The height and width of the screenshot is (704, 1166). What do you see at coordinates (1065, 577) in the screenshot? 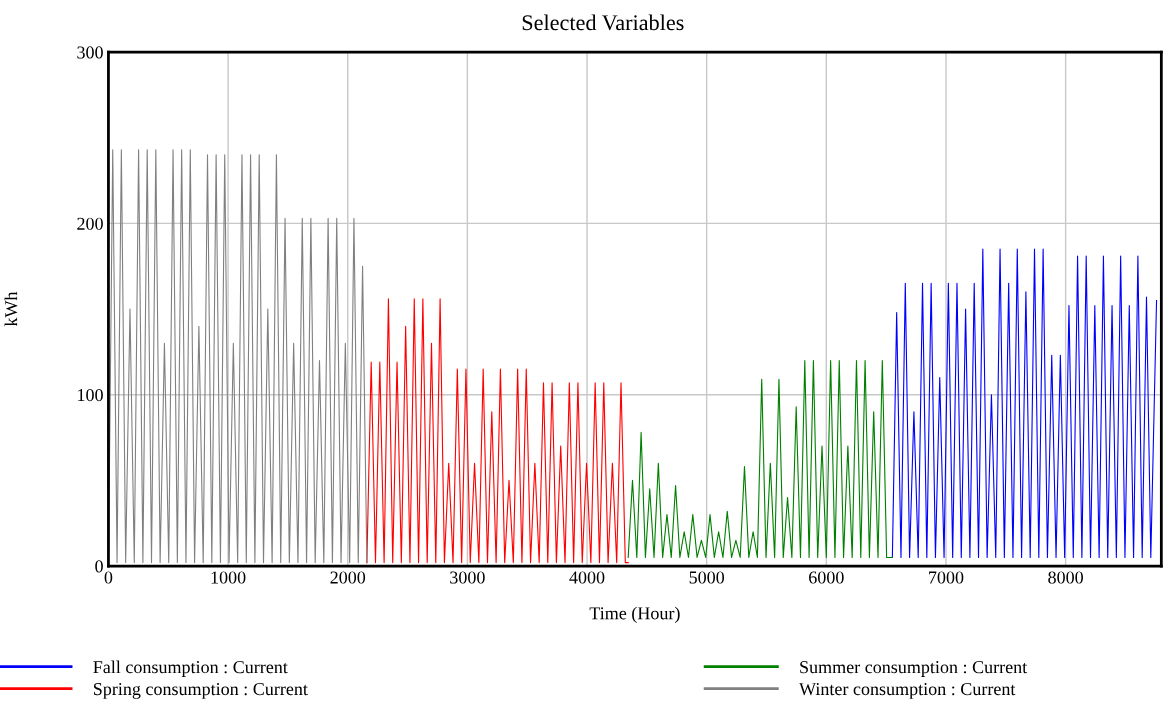
I see `x-tick-label: 8000` at bounding box center [1065, 577].